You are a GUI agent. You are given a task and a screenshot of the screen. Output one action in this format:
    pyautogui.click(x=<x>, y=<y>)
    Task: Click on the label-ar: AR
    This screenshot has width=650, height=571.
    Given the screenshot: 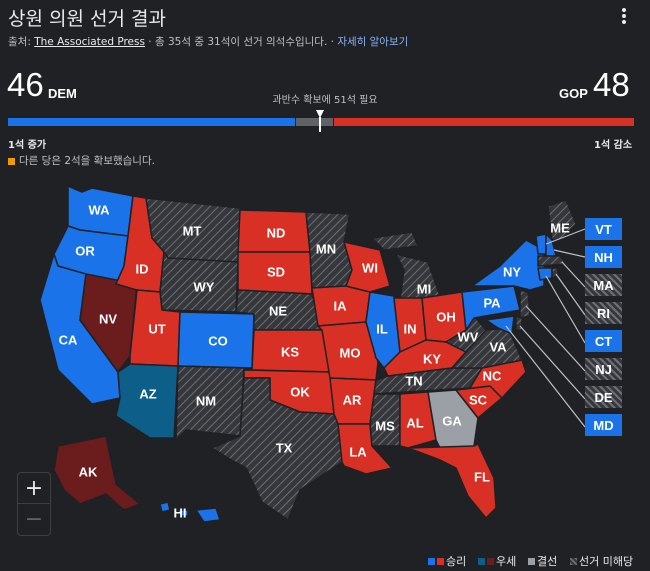 What is the action you would take?
    pyautogui.click(x=352, y=399)
    